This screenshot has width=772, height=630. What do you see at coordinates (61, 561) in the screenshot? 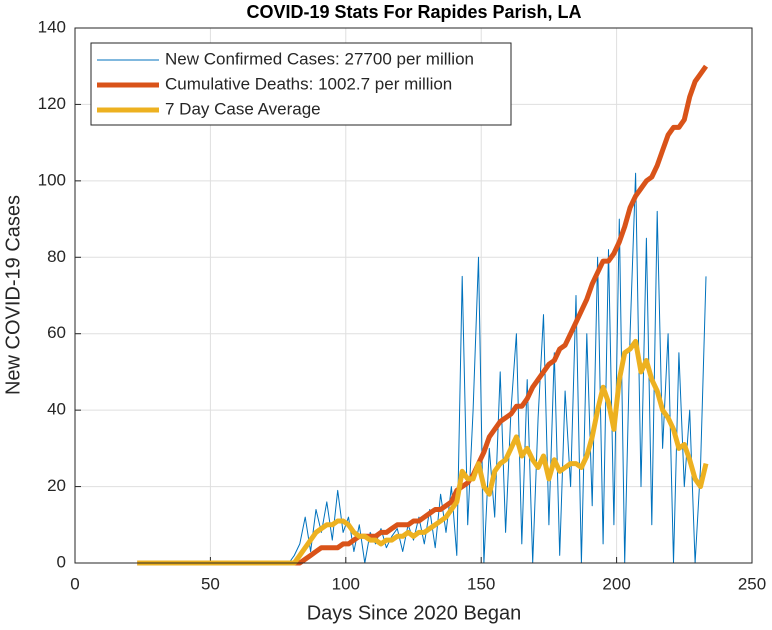
I see `y-tick-label: 0` at bounding box center [61, 561].